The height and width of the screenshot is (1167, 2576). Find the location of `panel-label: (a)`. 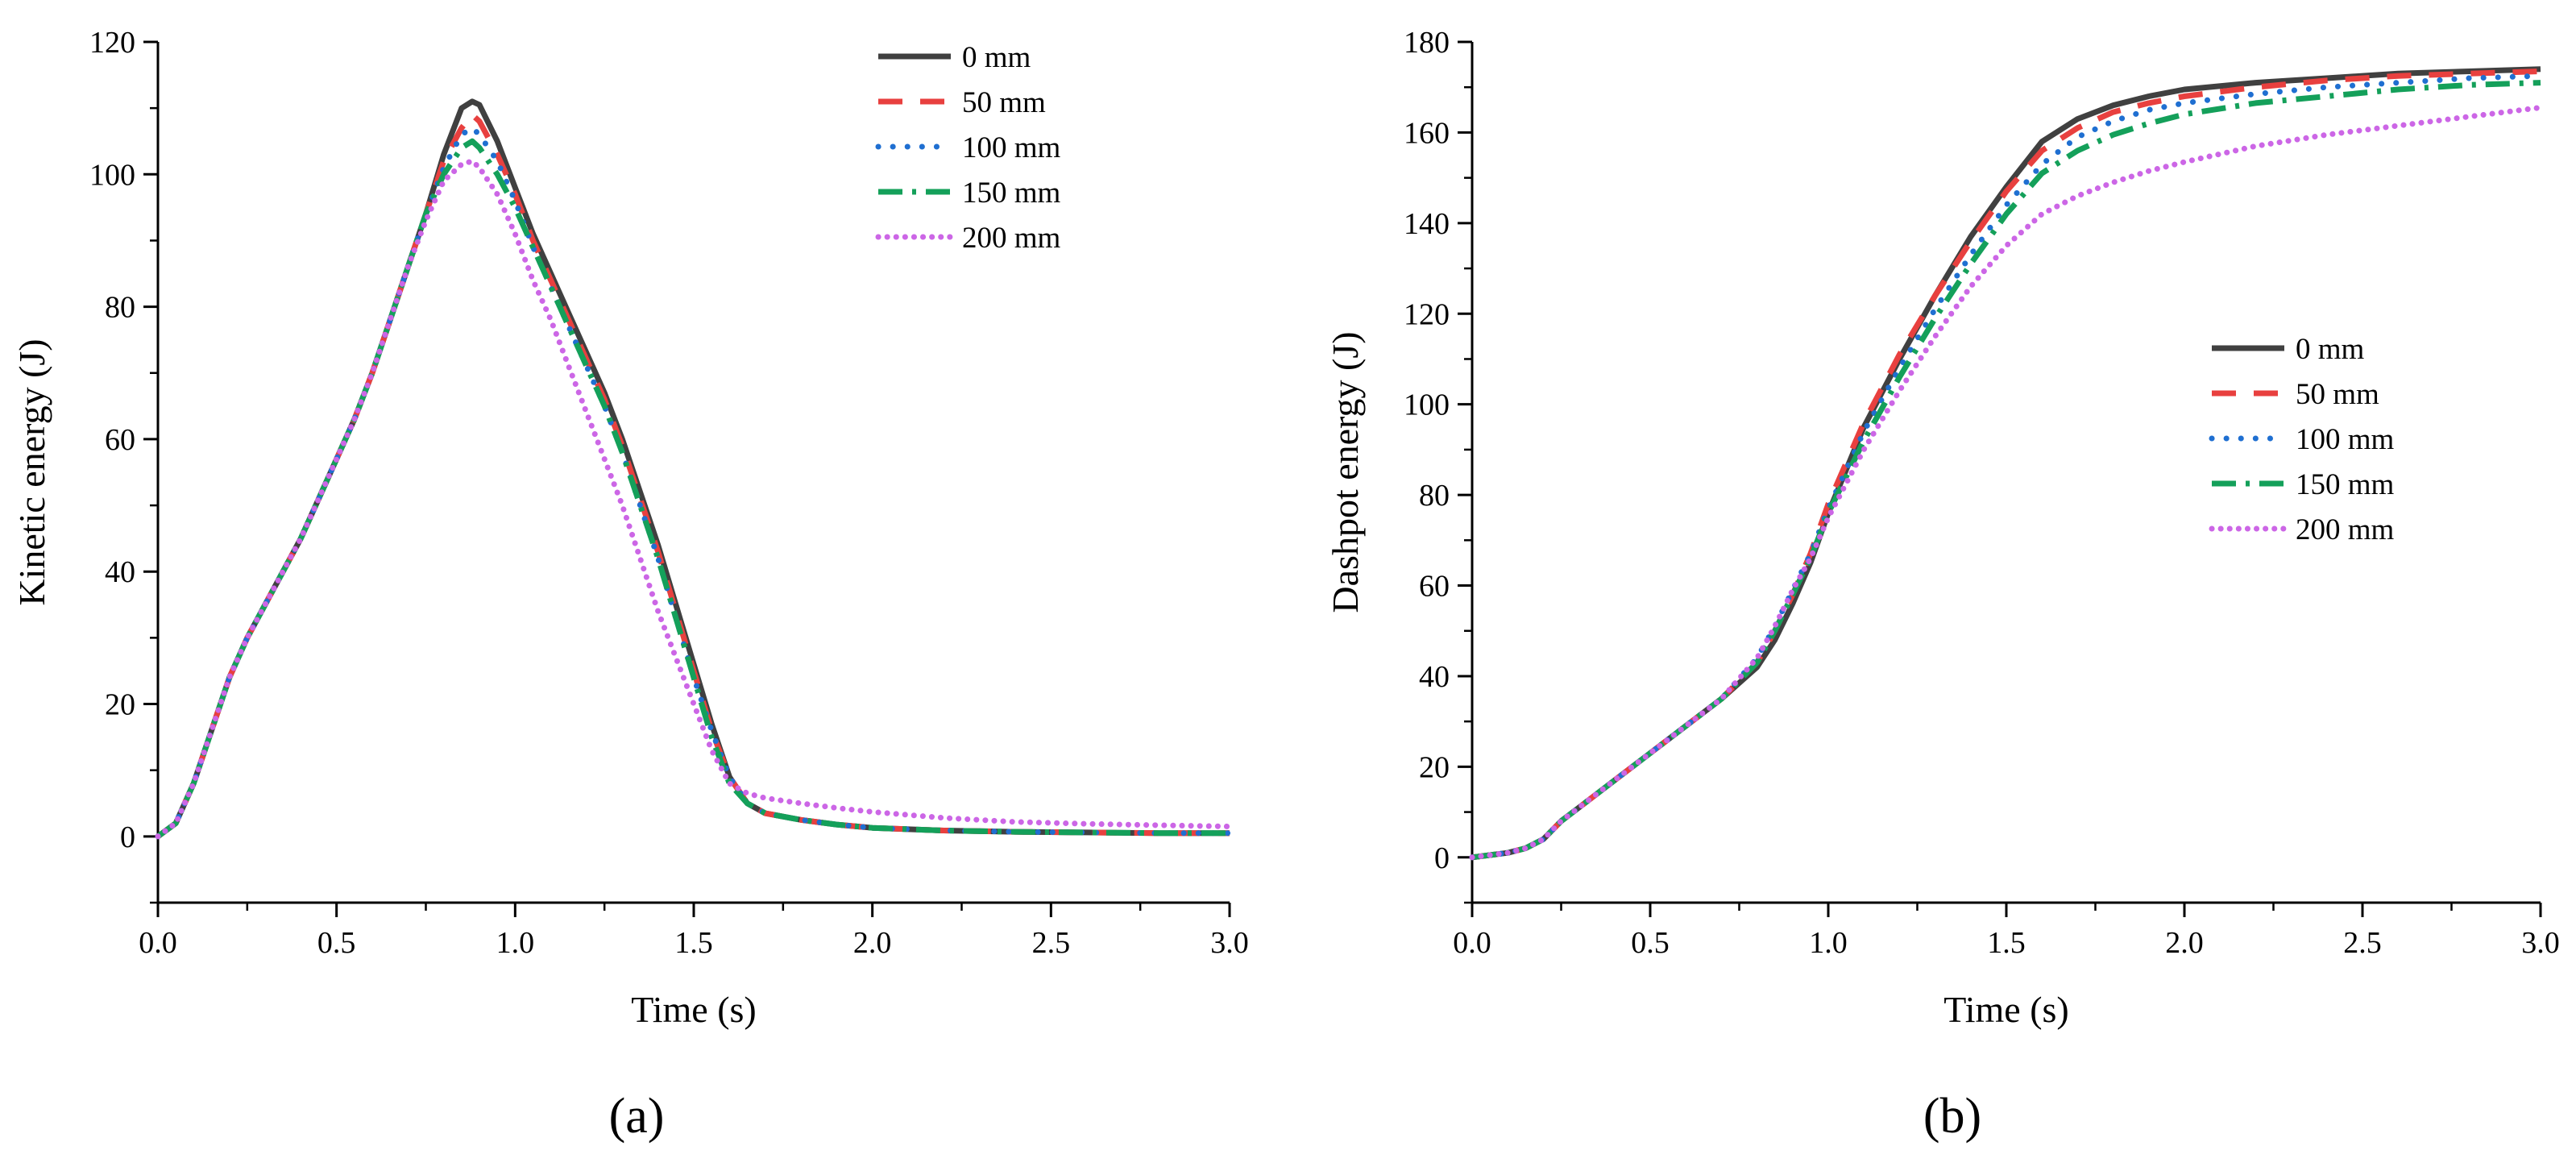

panel-label: (a) is located at coordinates (637, 1116).